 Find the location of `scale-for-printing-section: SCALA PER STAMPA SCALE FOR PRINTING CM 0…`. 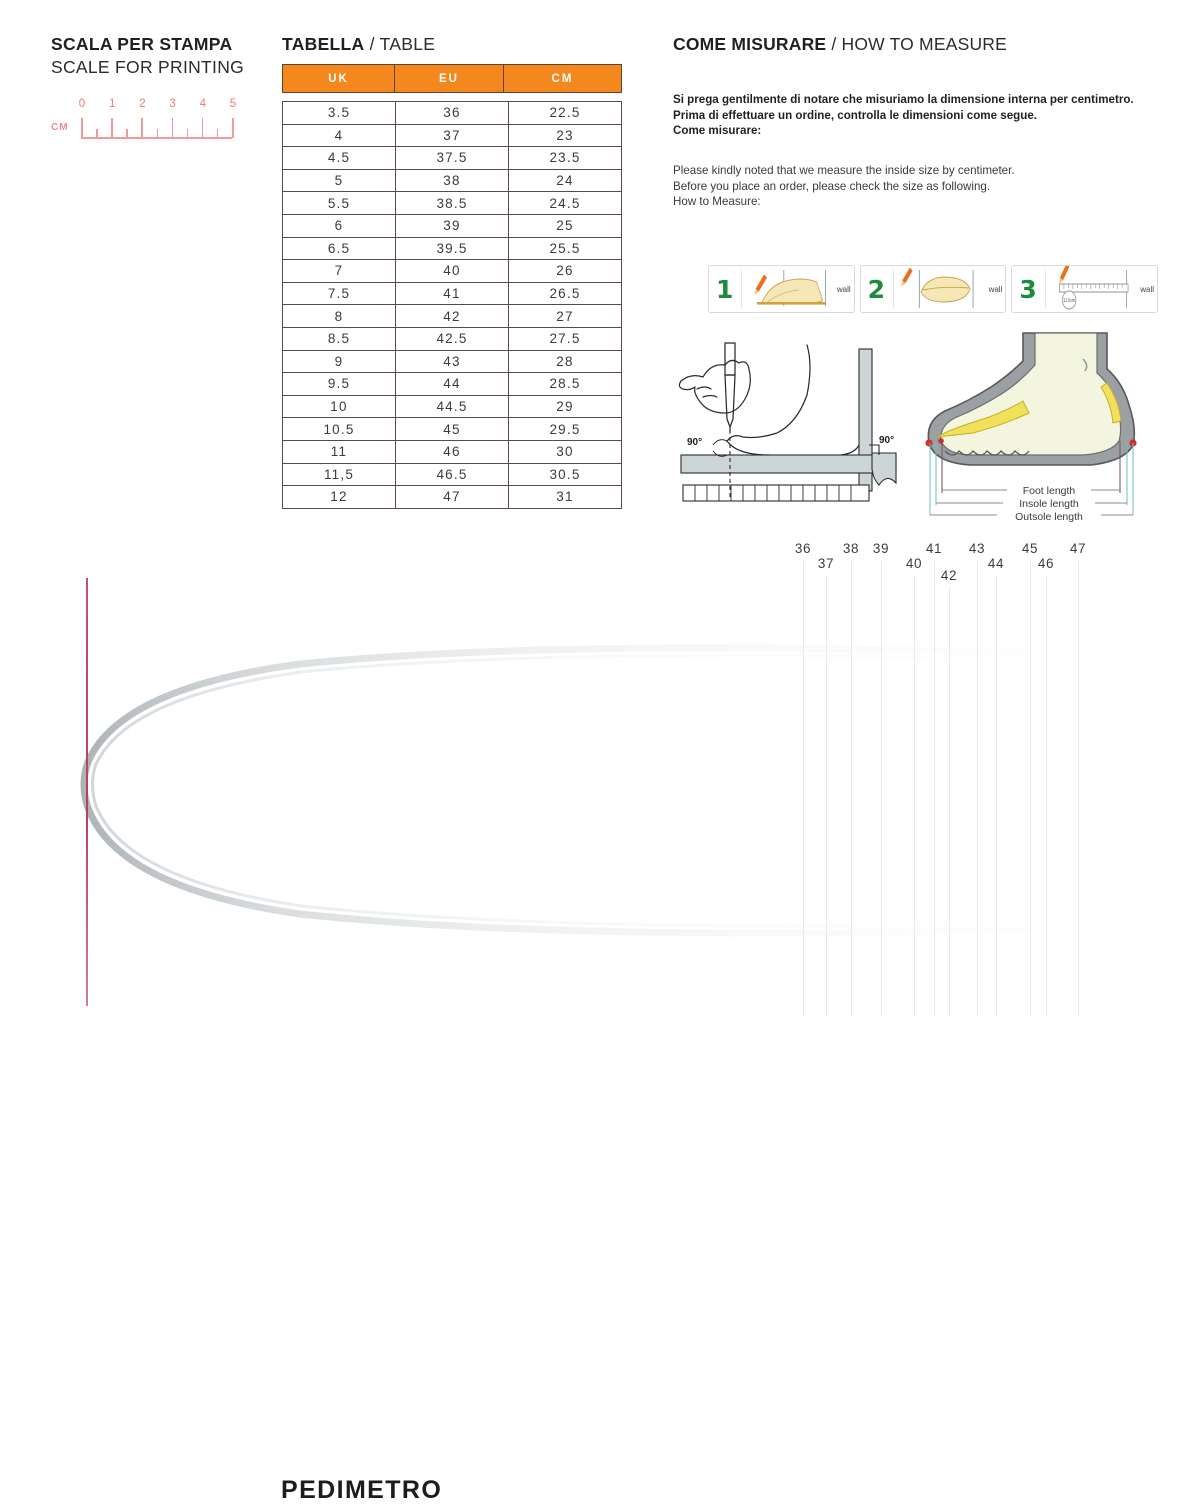

scale-for-printing-section: SCALA PER STAMPA SCALE FOR PRINTING CM 0… is located at coordinates (158, 88).